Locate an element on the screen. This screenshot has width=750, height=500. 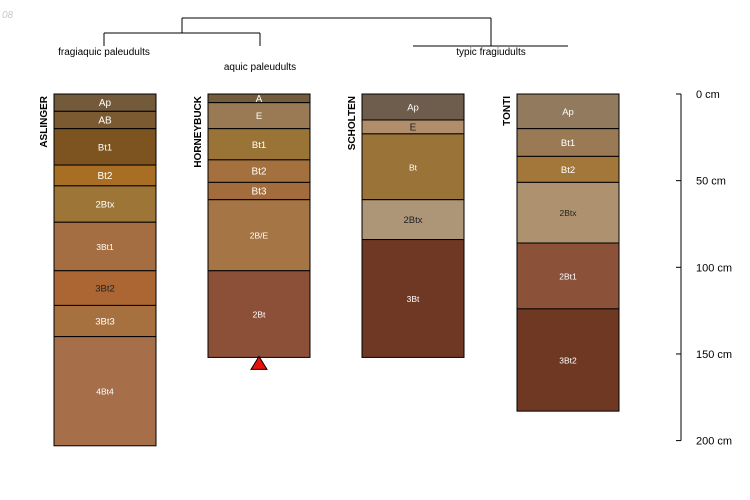
taxon-label-fragiaquic: fragiaquic paleudults is located at coordinates (104, 52).